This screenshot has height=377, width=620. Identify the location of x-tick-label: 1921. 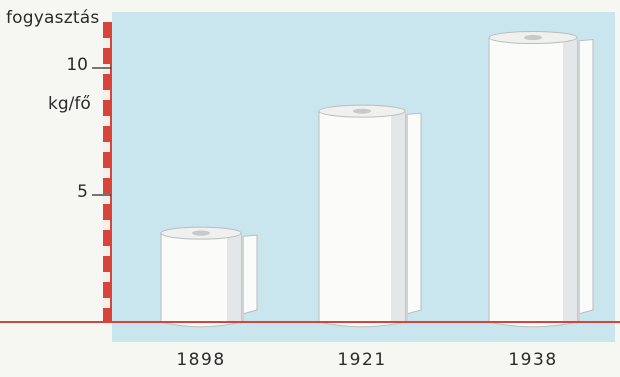
(362, 360).